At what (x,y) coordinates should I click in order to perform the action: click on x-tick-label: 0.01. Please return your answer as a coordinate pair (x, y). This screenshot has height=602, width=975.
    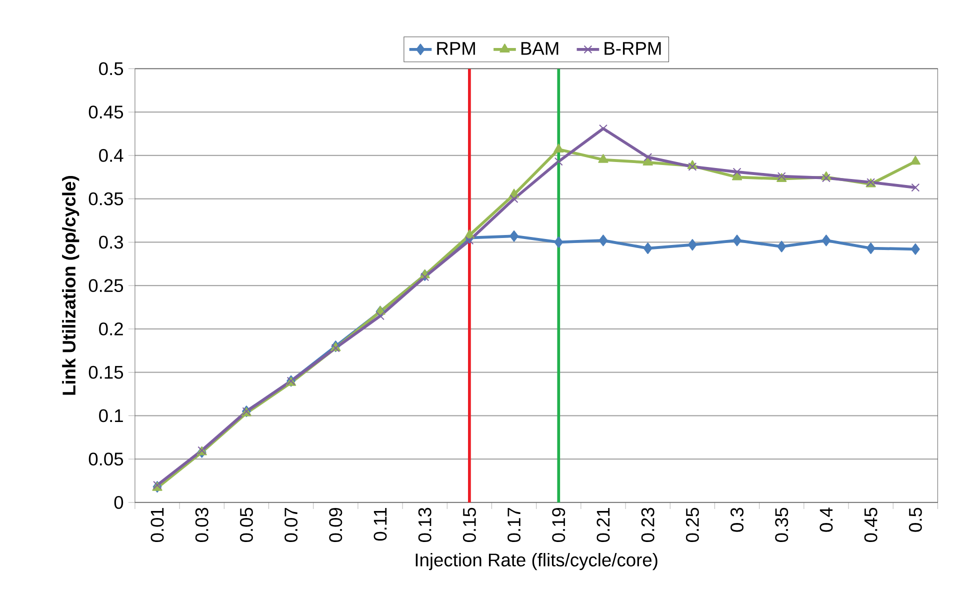
    Looking at the image, I should click on (157, 525).